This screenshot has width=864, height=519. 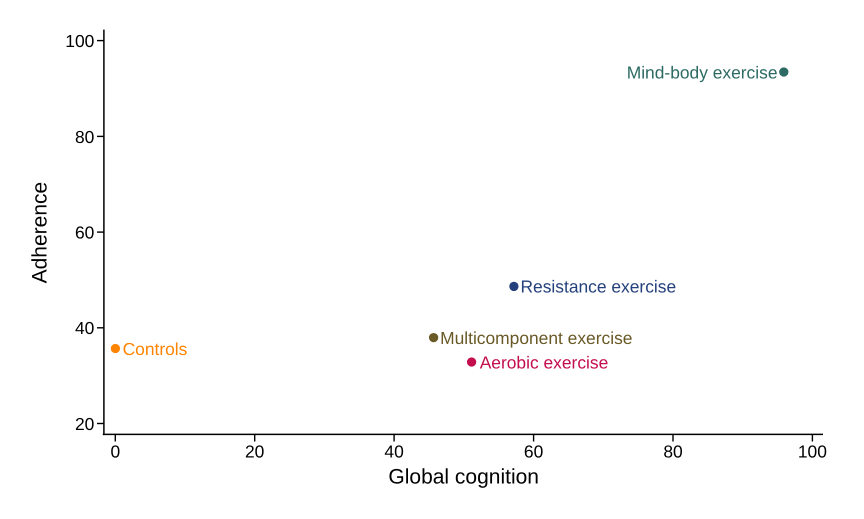 I want to click on svg-text: Adherence, so click(x=40, y=233).